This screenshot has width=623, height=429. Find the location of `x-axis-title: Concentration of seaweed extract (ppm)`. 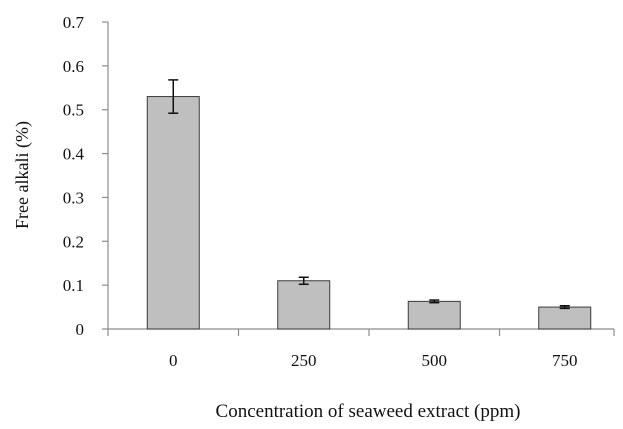

x-axis-title: Concentration of seaweed extract (ppm) is located at coordinates (368, 411).